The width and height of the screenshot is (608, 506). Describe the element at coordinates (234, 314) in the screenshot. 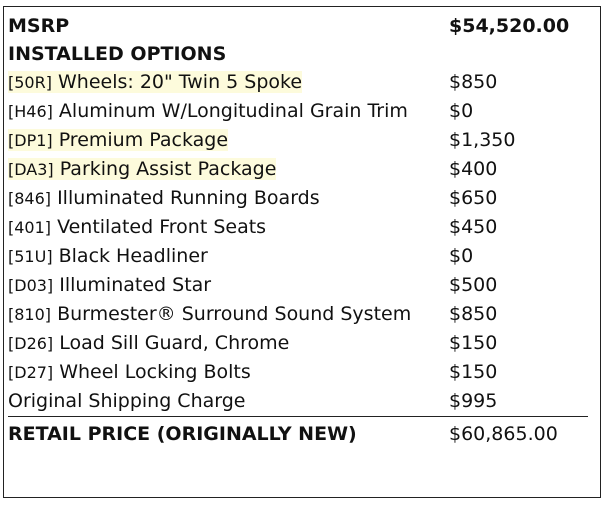

I see `option-name: Burmester® Surround Sound System` at that location.